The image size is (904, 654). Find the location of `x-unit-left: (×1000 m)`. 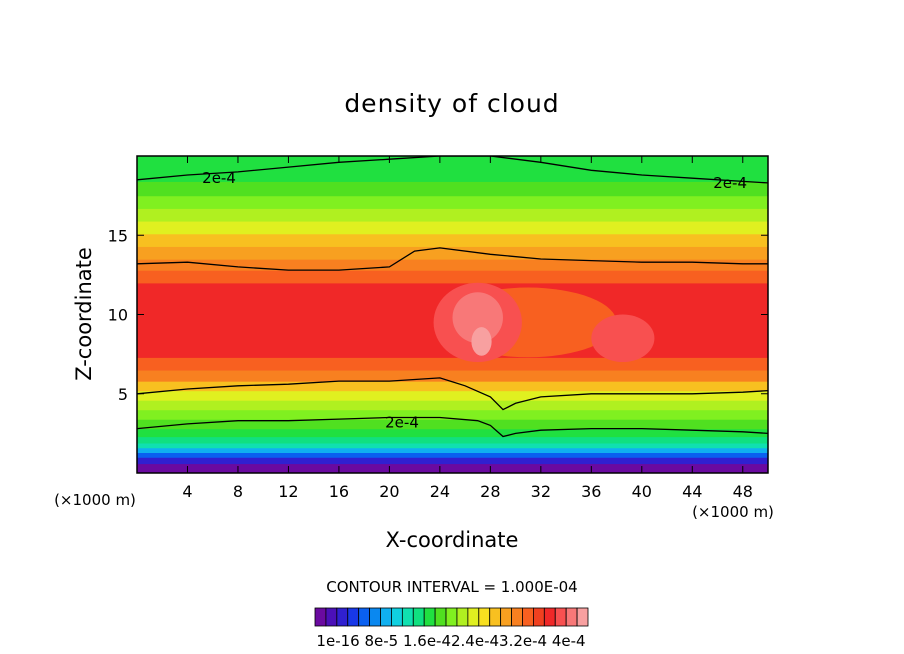

x-unit-left: (×1000 m) is located at coordinates (95, 500).